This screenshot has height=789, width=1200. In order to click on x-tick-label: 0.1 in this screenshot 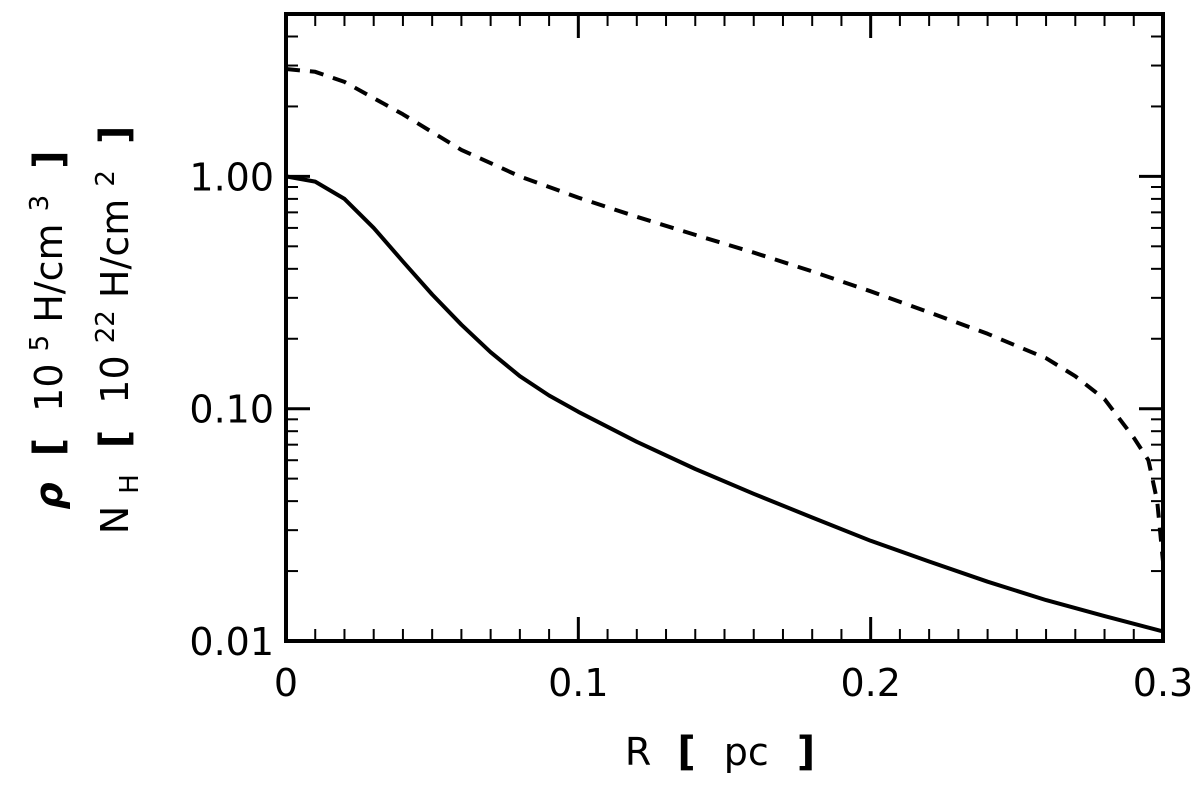, I will do `click(578, 683)`.